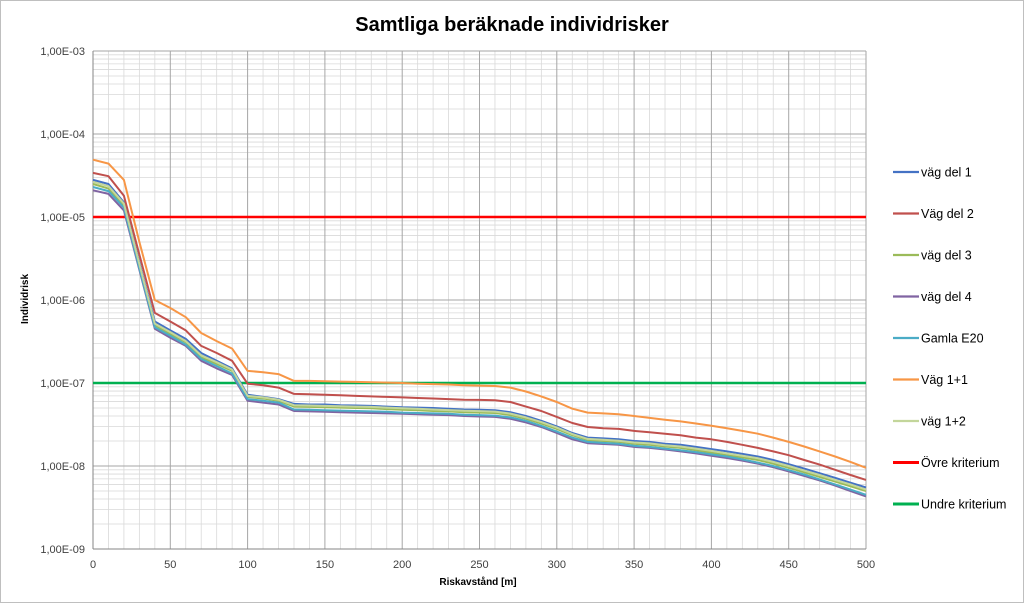  I want to click on x-tick-label: 250, so click(479, 565).